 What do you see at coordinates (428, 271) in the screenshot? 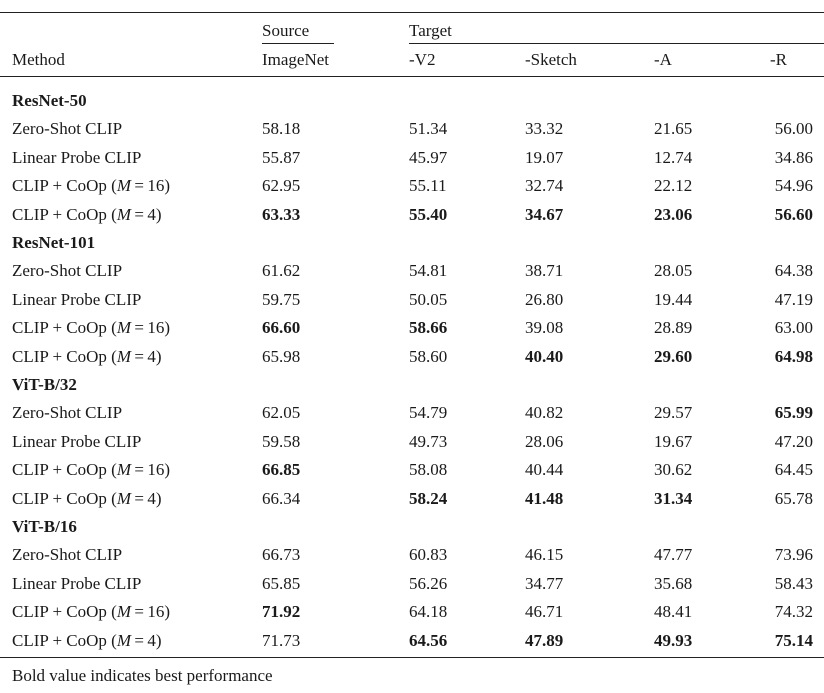
I see `table-cell: 54.81` at bounding box center [428, 271].